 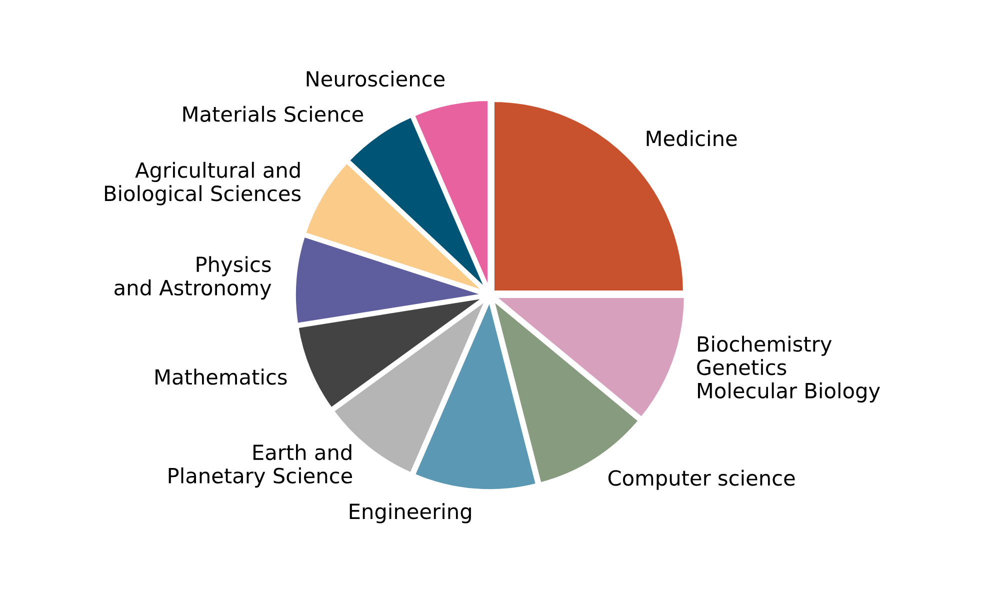 What do you see at coordinates (410, 513) in the screenshot?
I see `slice-label: Engineering` at bounding box center [410, 513].